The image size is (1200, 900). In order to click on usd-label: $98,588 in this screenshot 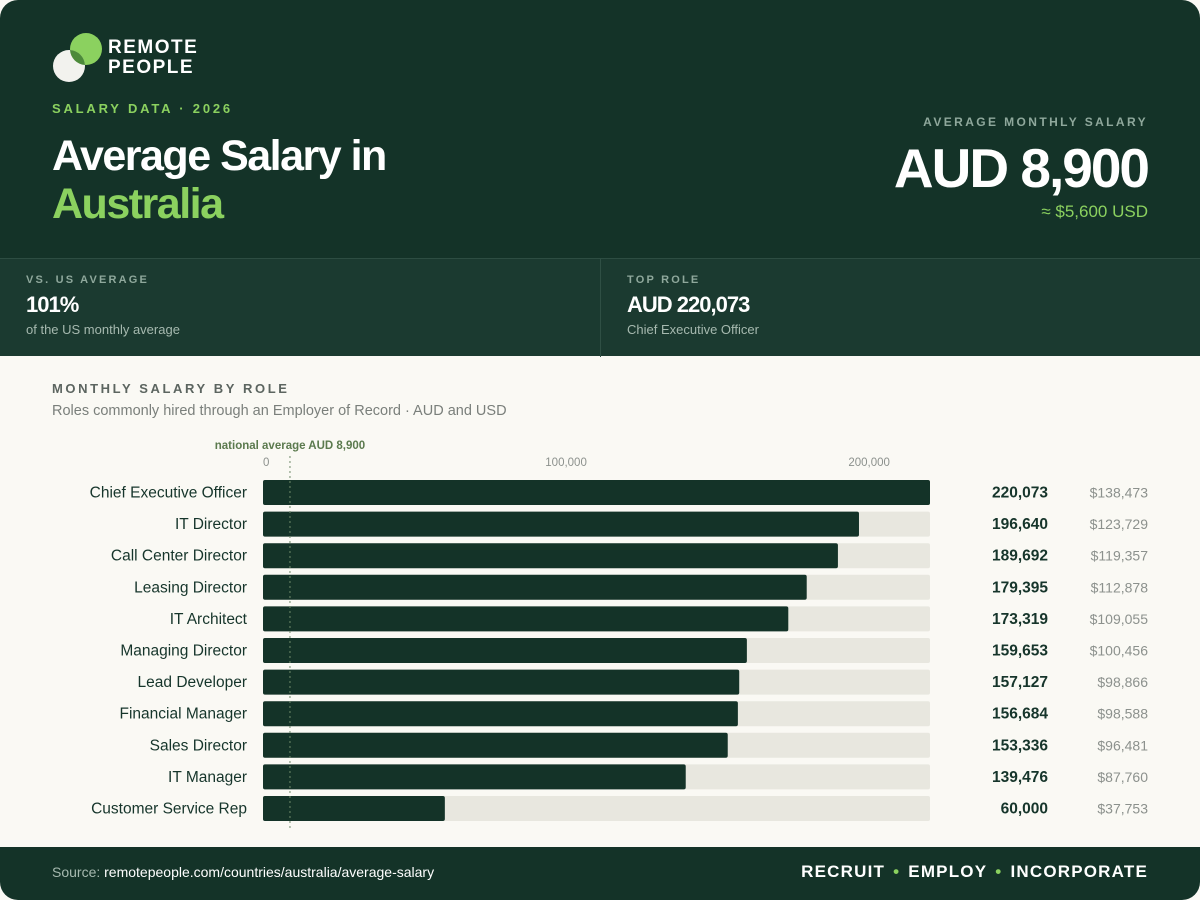, I will do `click(1122, 714)`.